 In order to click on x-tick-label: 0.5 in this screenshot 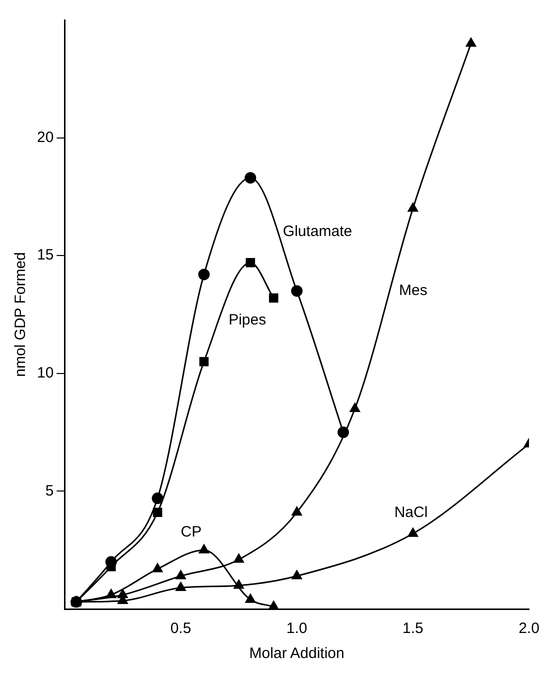, I will do `click(181, 629)`.